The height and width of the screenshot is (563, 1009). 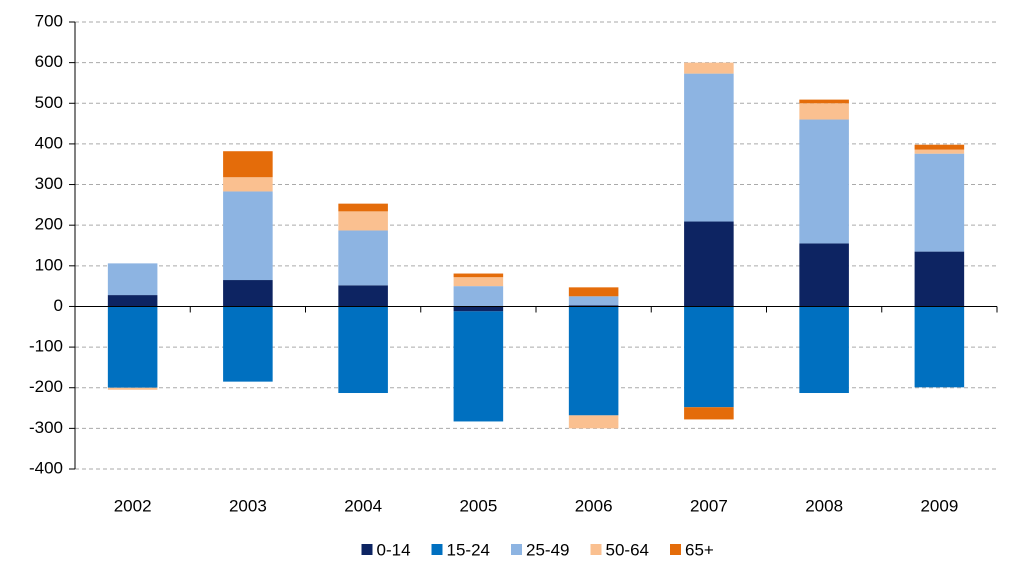 What do you see at coordinates (46, 386) in the screenshot?
I see `y-tick-label: -200` at bounding box center [46, 386].